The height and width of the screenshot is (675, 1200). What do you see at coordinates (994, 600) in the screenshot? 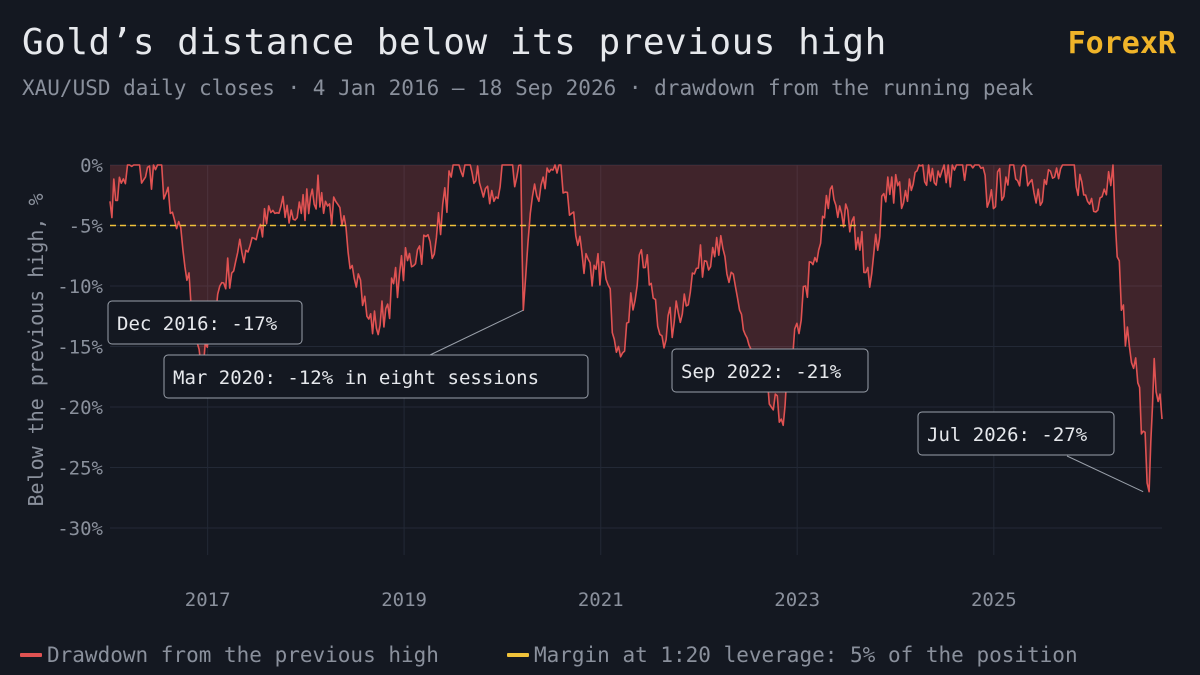
I see `x-tick-label: 2025` at bounding box center [994, 600].